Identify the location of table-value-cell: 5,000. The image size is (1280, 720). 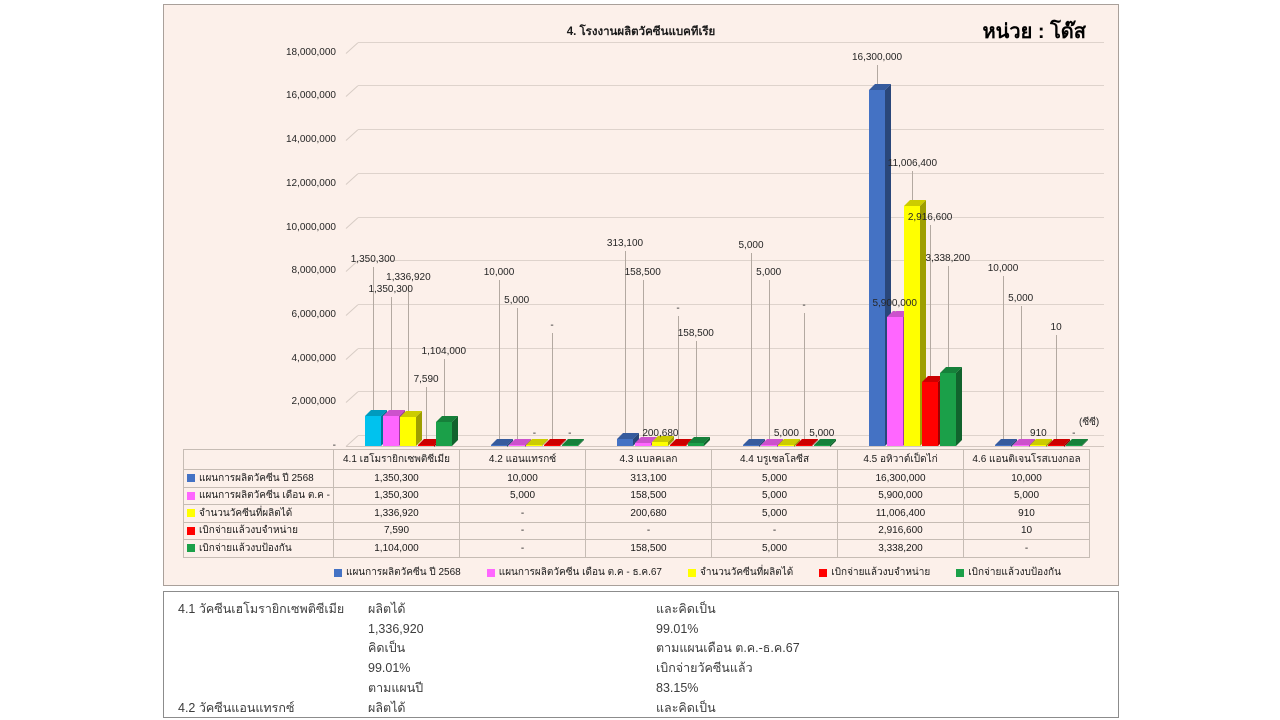
(1027, 496).